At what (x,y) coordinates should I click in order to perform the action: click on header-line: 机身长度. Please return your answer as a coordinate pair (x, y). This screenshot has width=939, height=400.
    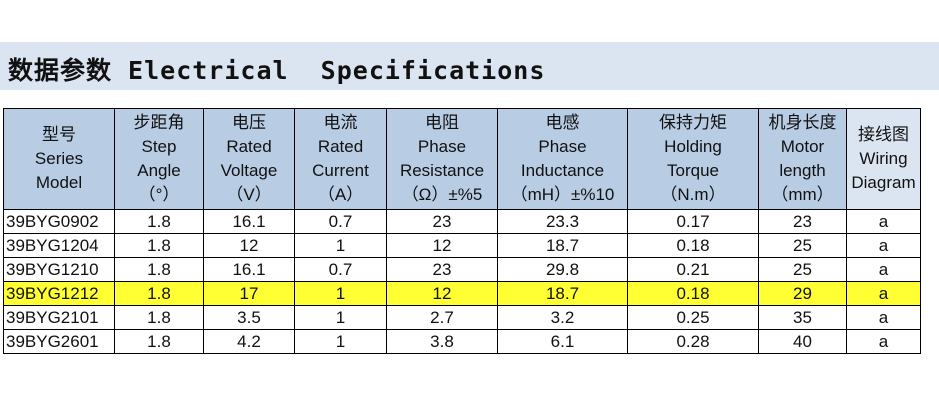
    Looking at the image, I should click on (802, 122).